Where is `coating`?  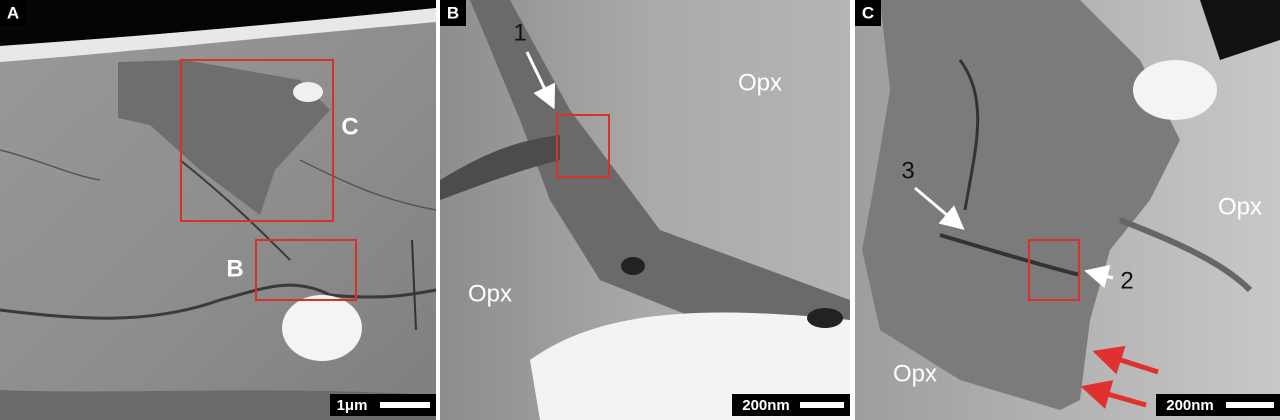 coating is located at coordinates (218, 23).